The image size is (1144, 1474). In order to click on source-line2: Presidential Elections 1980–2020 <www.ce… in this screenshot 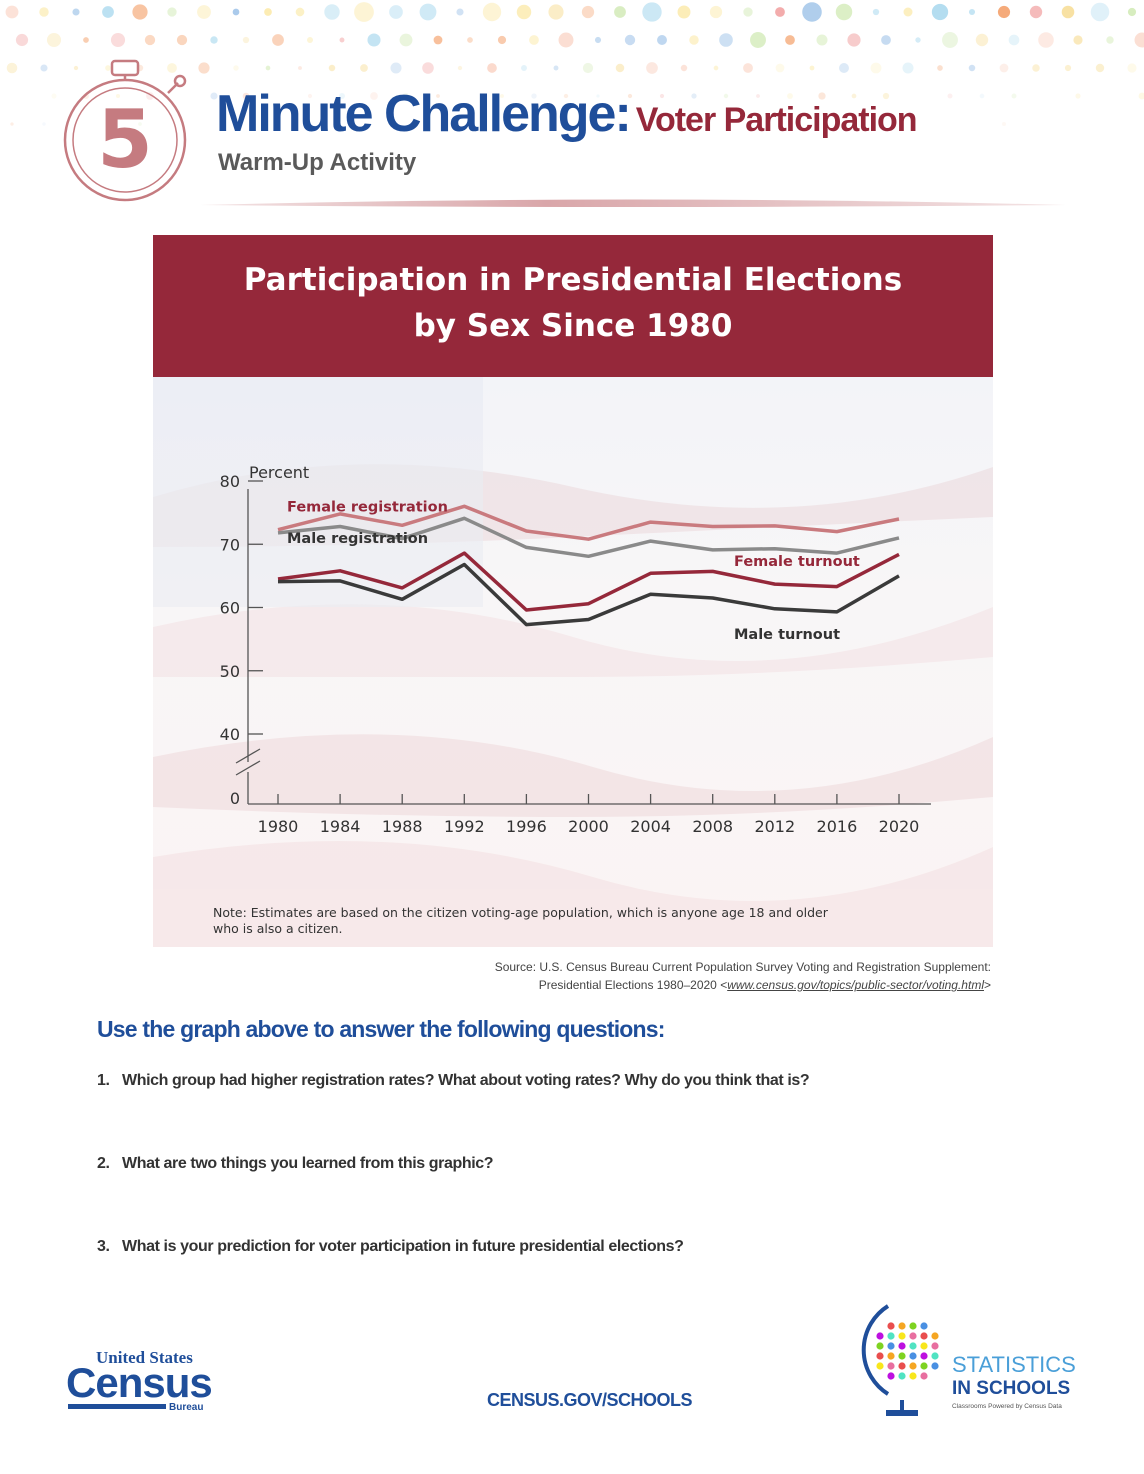, I will do `click(743, 985)`.